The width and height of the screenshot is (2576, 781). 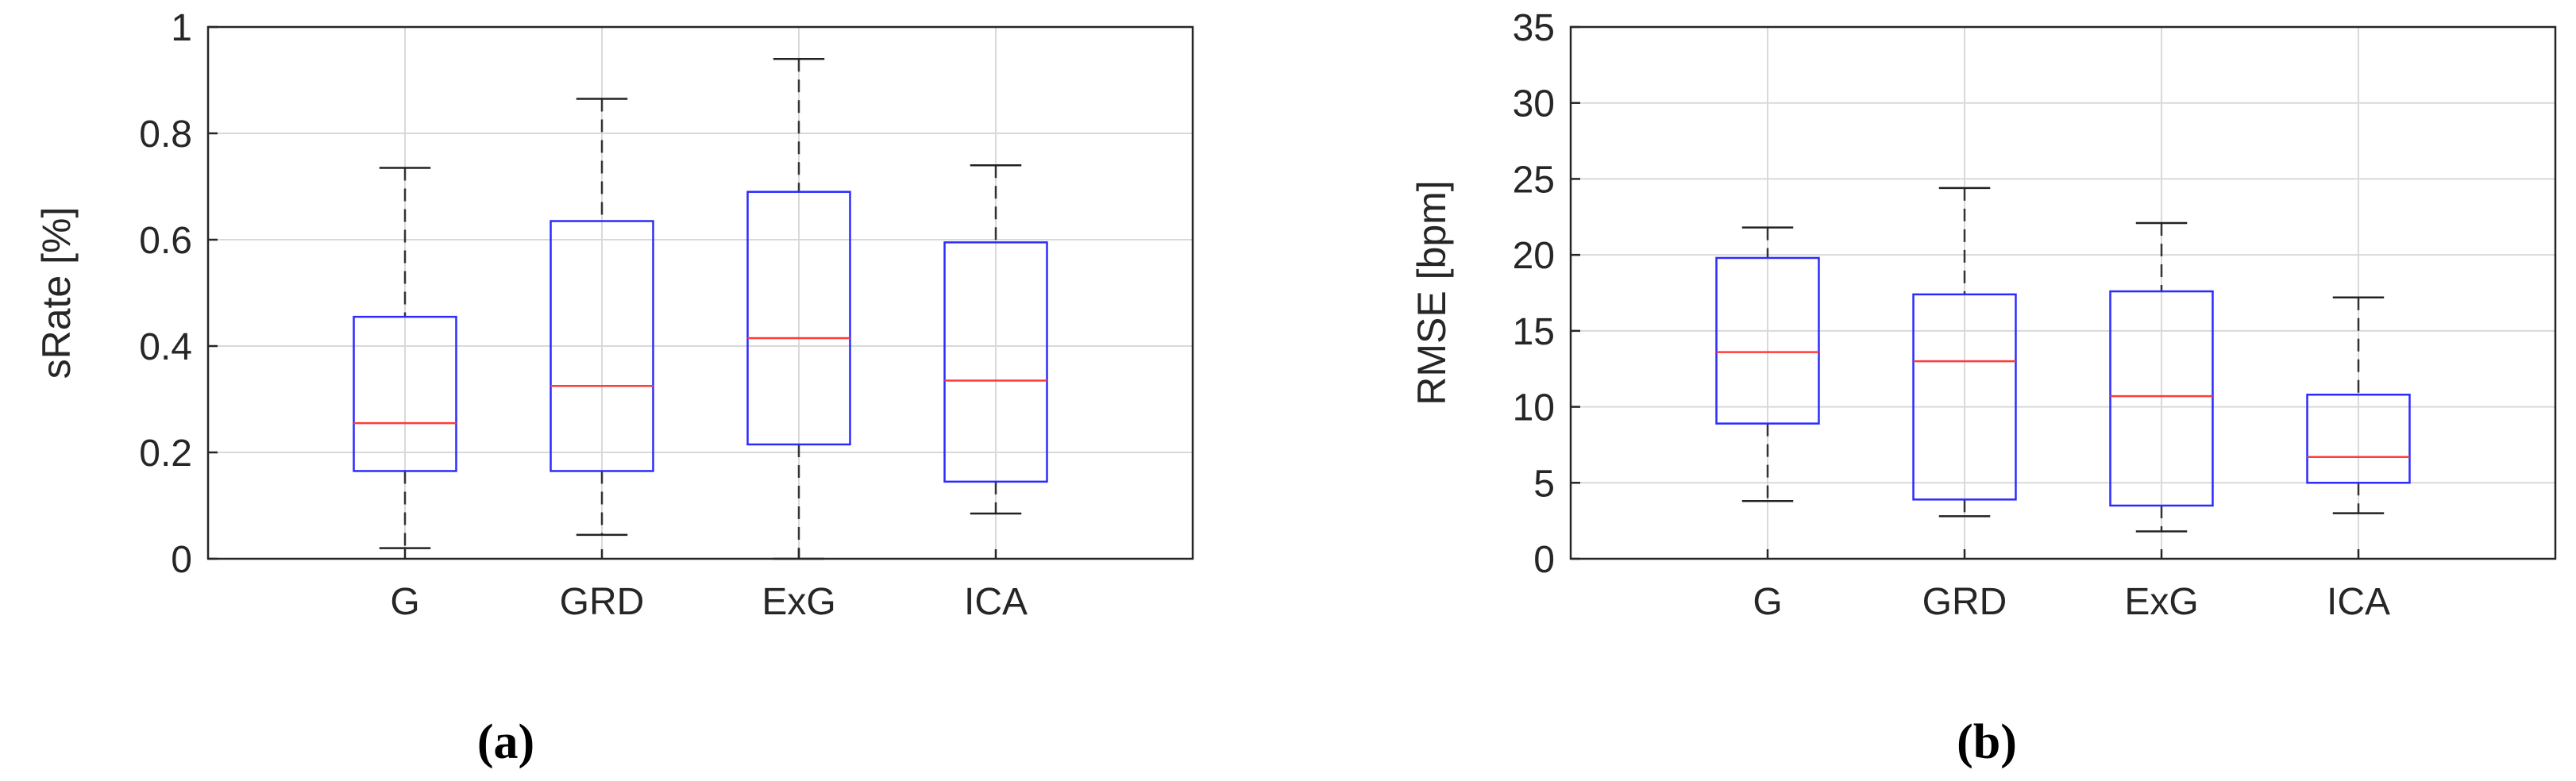 What do you see at coordinates (181, 560) in the screenshot?
I see `y-tick-label-a: 0` at bounding box center [181, 560].